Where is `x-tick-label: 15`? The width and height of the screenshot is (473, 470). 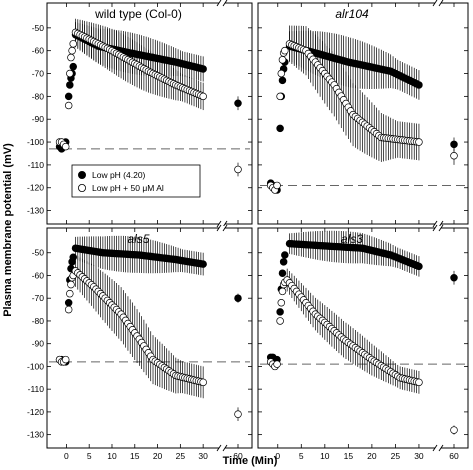 x-tick-label: 15 is located at coordinates (135, 456).